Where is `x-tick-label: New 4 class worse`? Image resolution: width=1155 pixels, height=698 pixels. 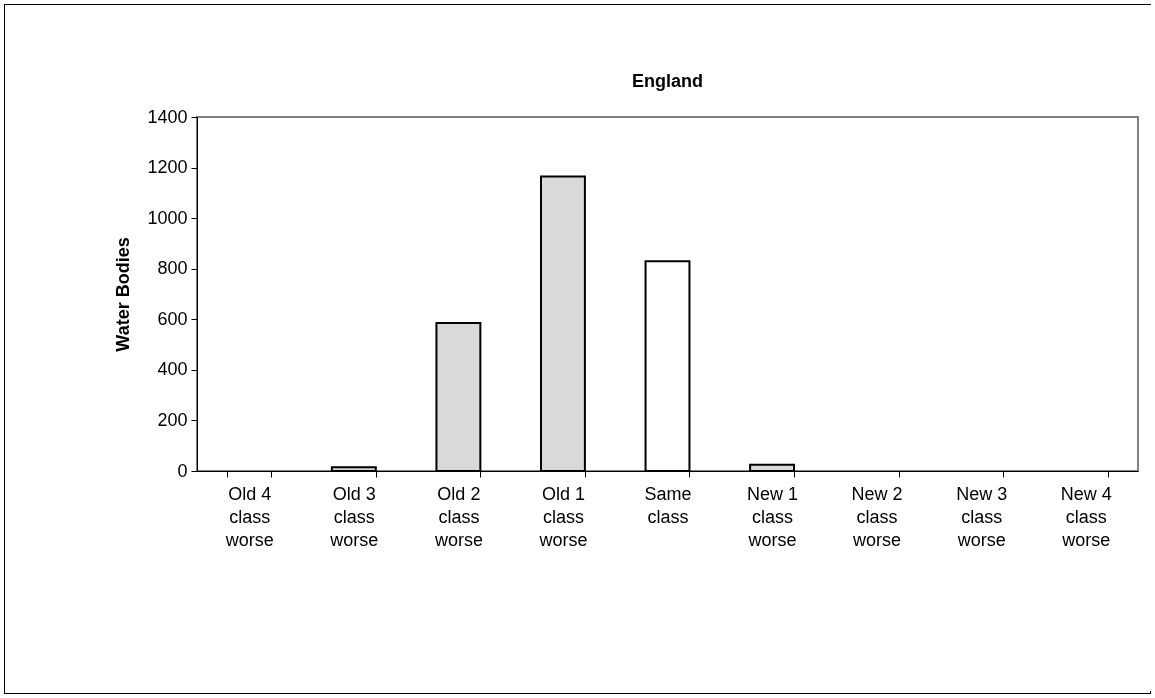 x-tick-label: New 4 class worse is located at coordinates (1086, 516).